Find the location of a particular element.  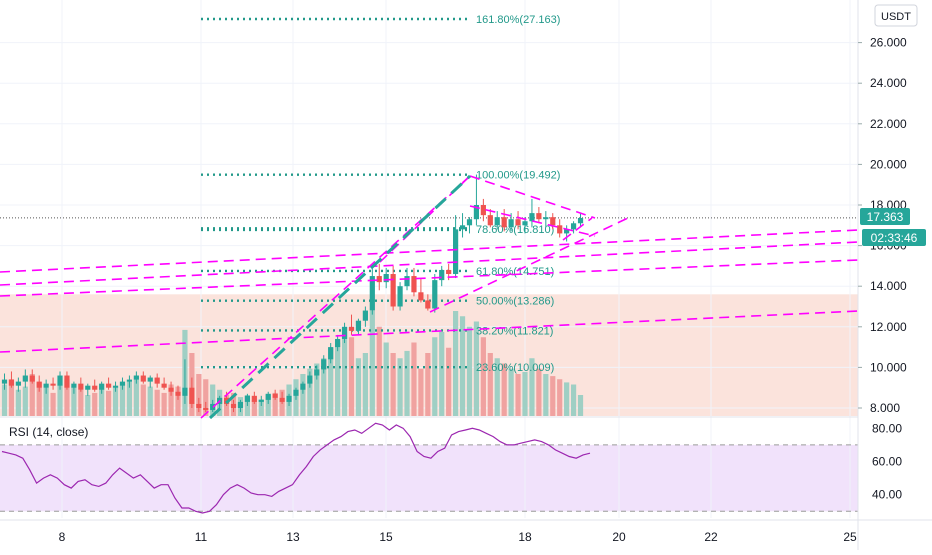

impulse-line is located at coordinates (340, 297).